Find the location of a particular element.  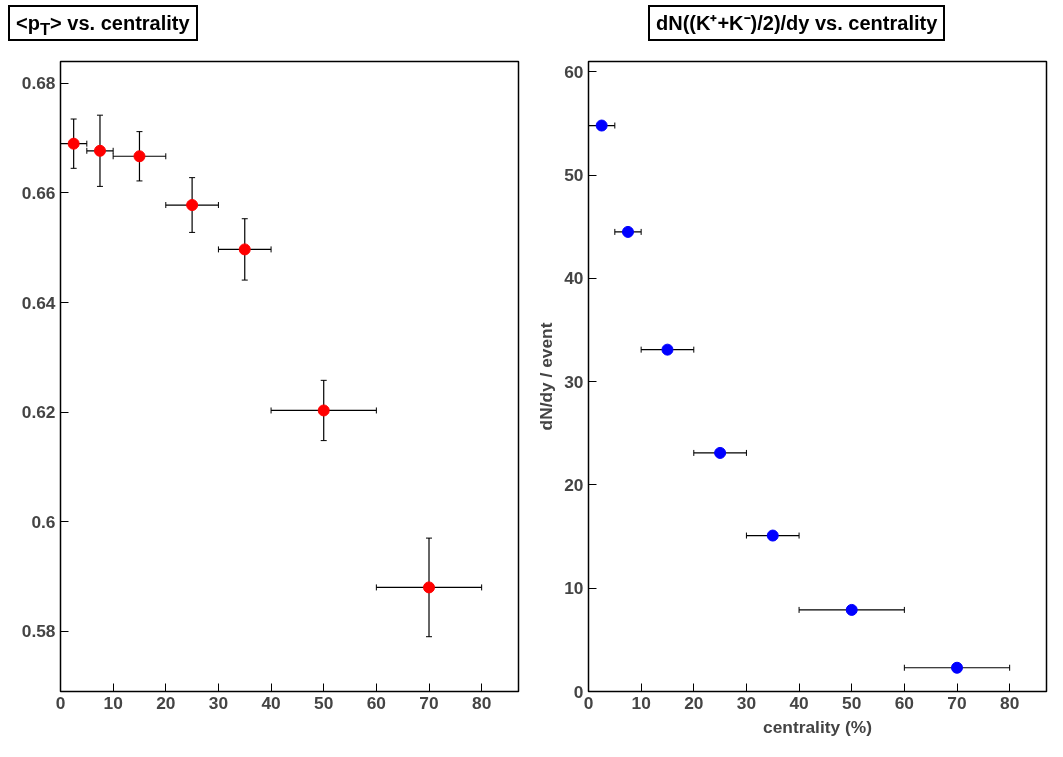

y-tick-label: 50 is located at coordinates (574, 175).